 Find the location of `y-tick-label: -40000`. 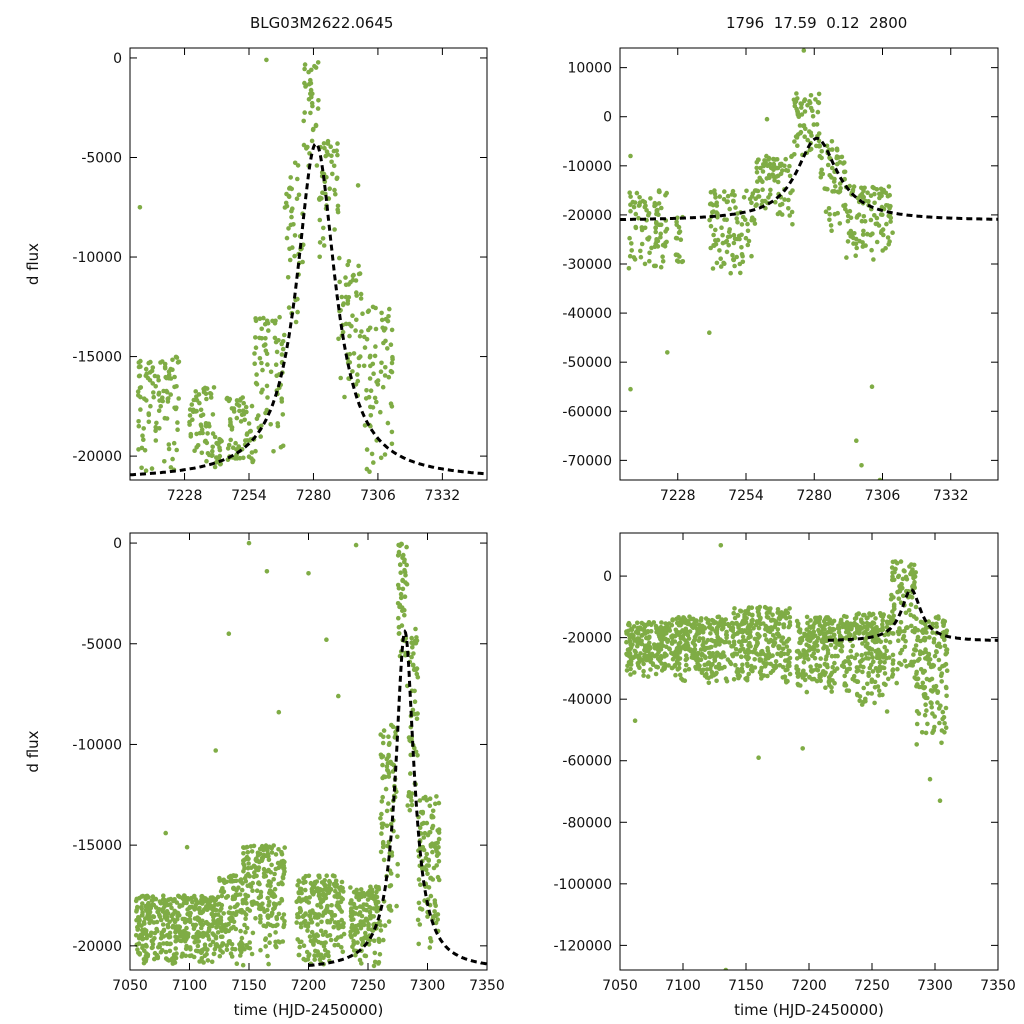

y-tick-label: -40000 is located at coordinates (587, 314).